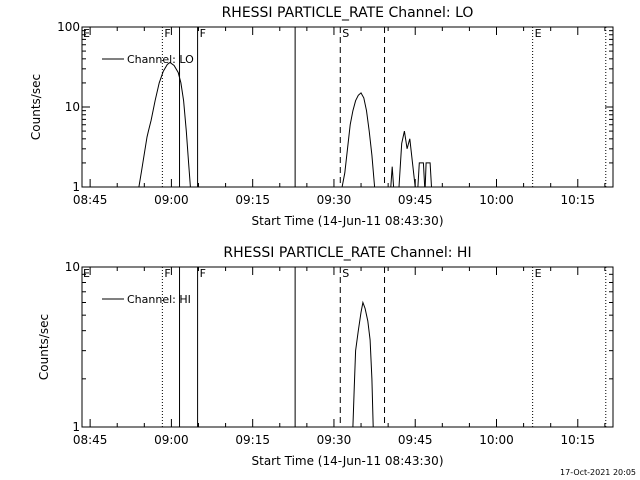  What do you see at coordinates (160, 59) in the screenshot?
I see `legend-label: Channel: LO` at bounding box center [160, 59].